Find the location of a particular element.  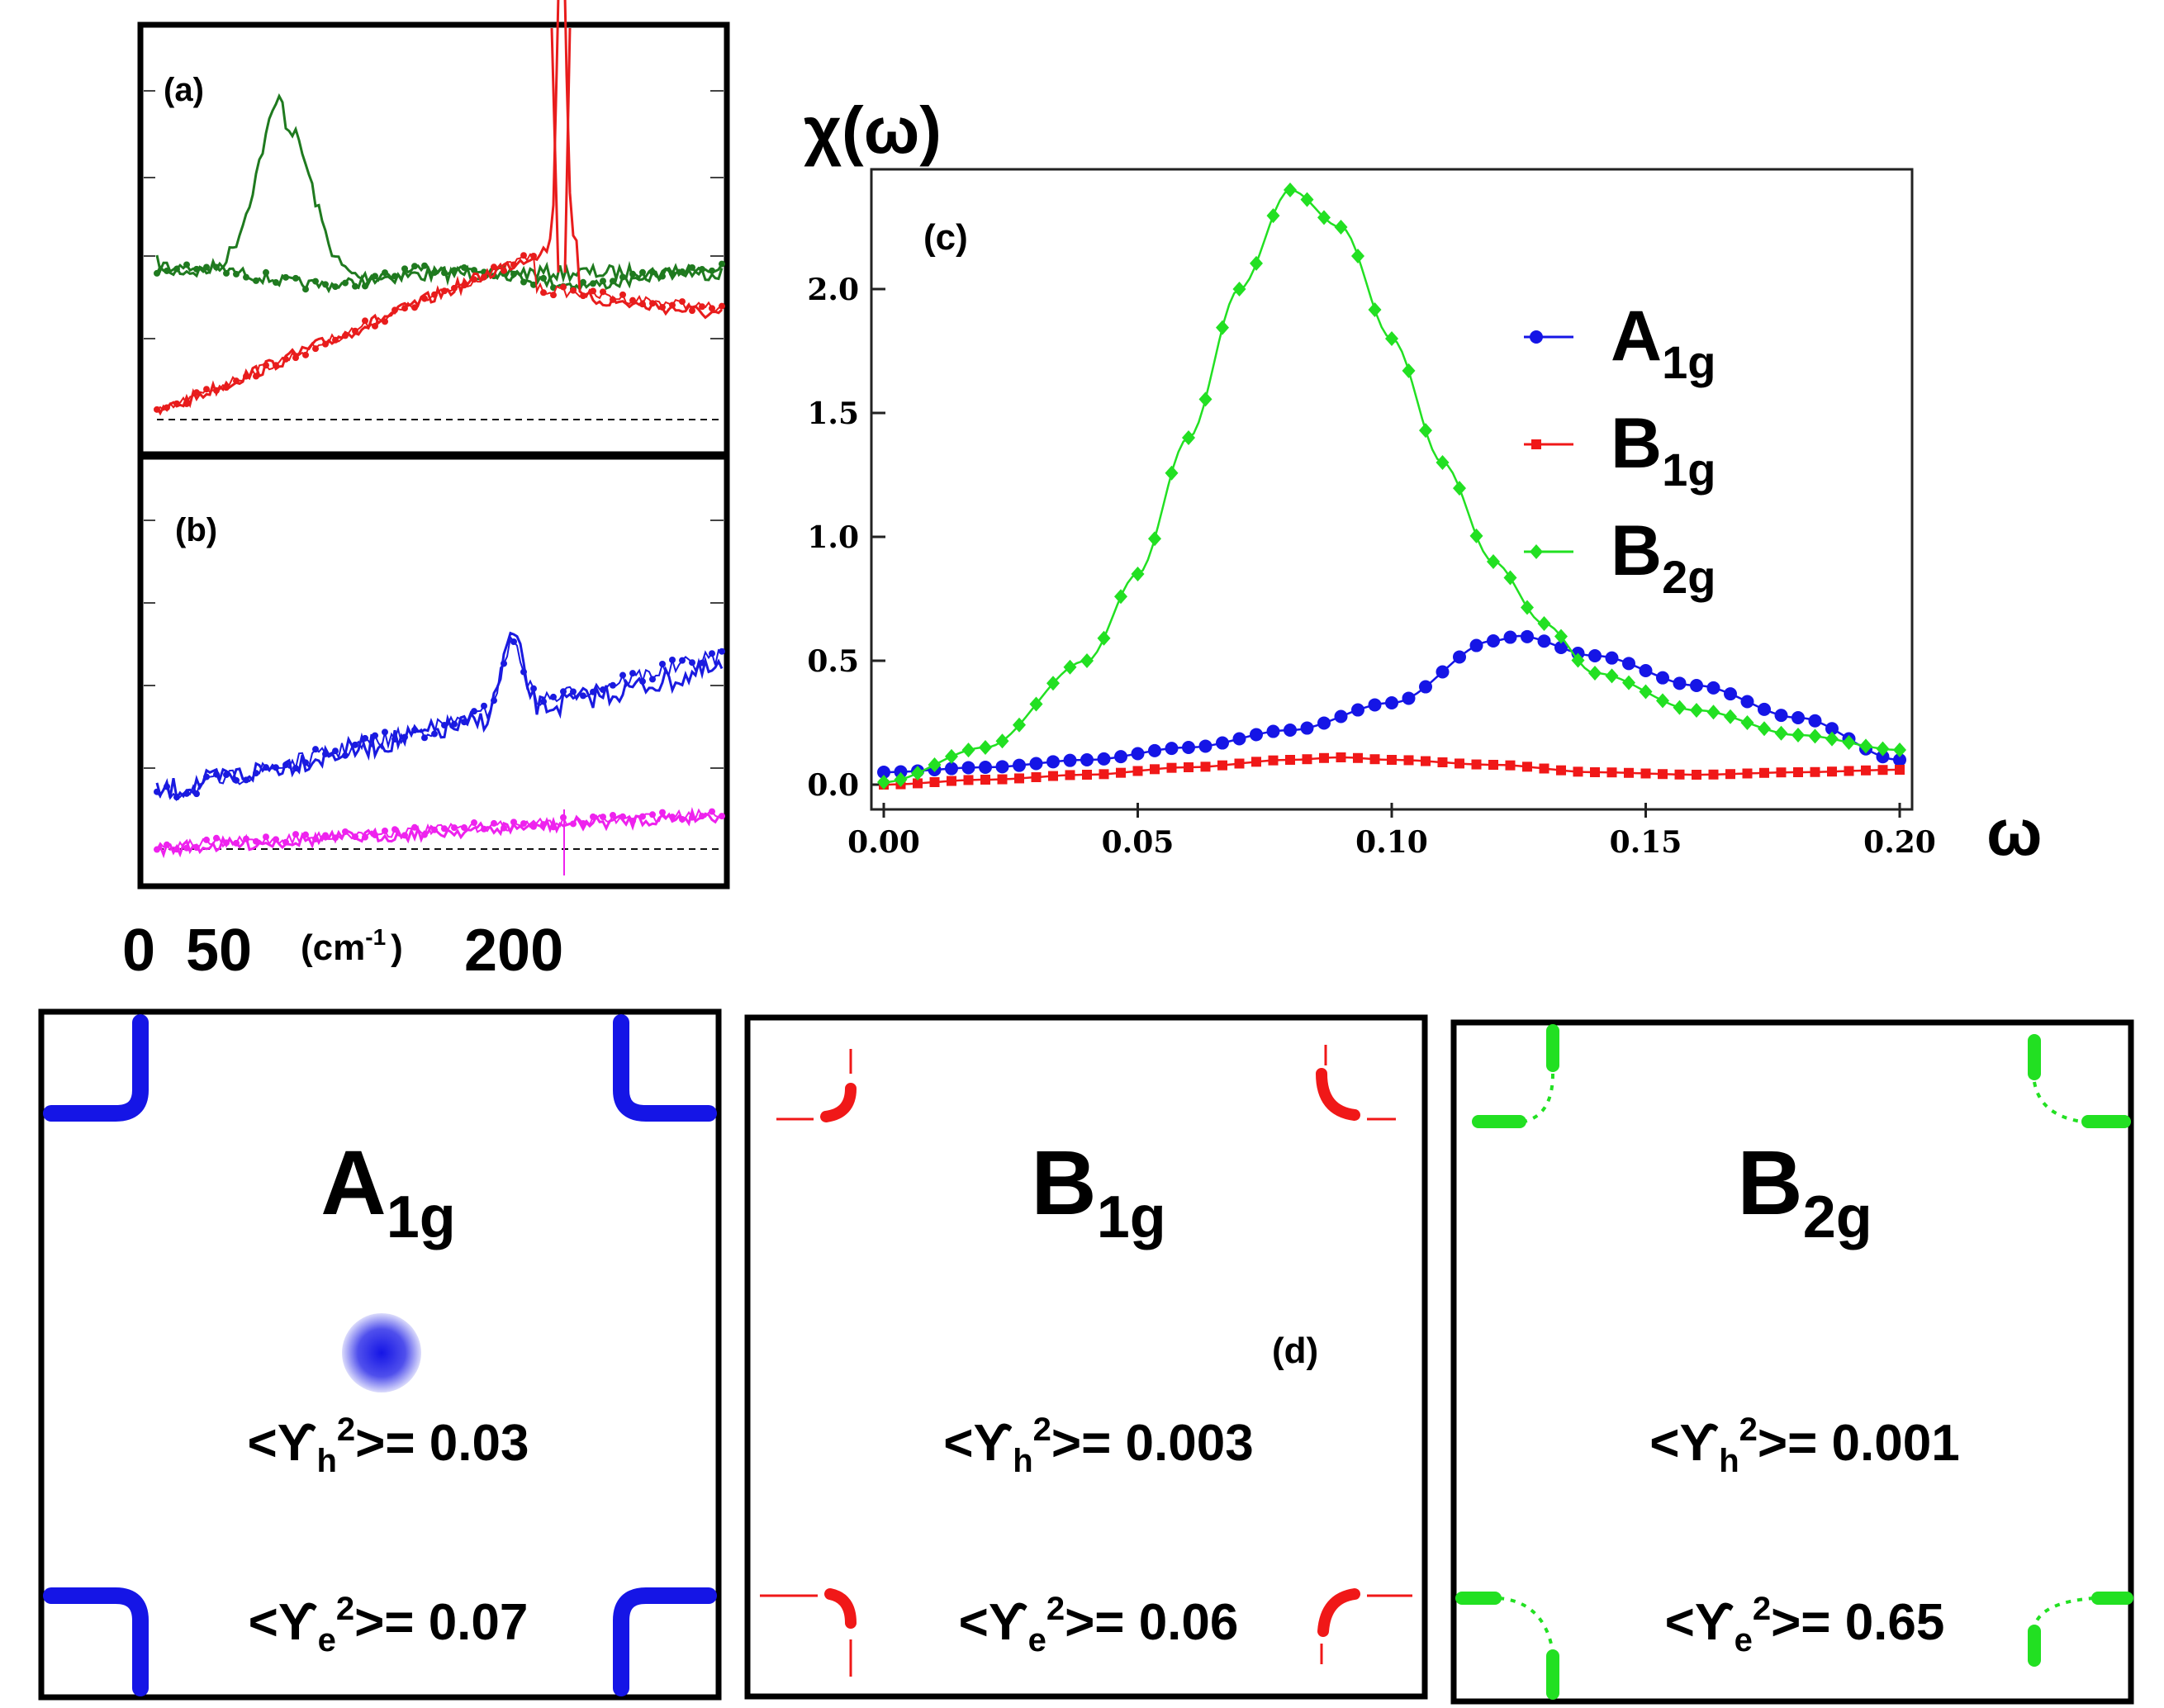

legend-marker-B2g is located at coordinates (1536, 551).